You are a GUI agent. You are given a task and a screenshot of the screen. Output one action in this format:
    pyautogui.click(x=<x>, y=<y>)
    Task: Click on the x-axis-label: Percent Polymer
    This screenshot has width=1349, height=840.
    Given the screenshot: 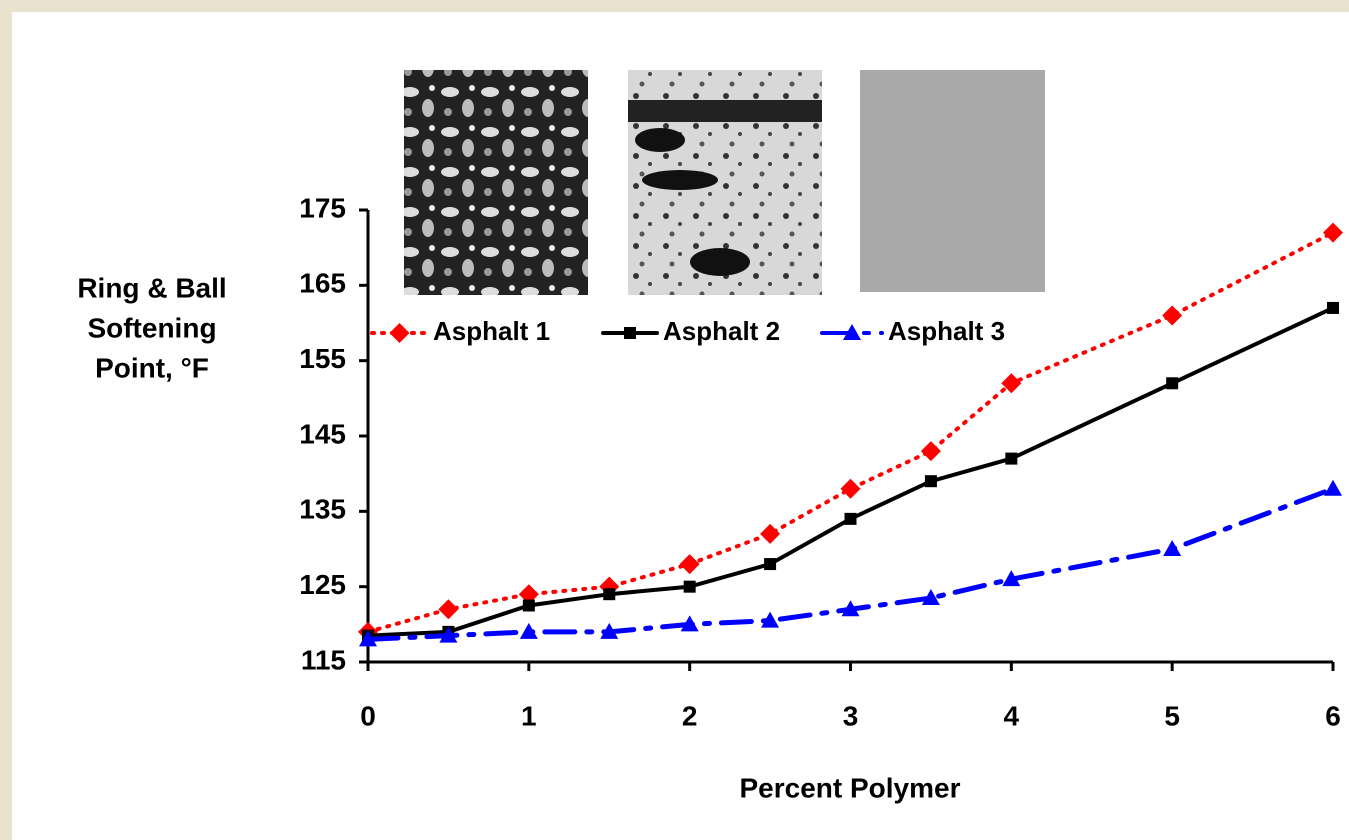 What is the action you would take?
    pyautogui.click(x=850, y=787)
    